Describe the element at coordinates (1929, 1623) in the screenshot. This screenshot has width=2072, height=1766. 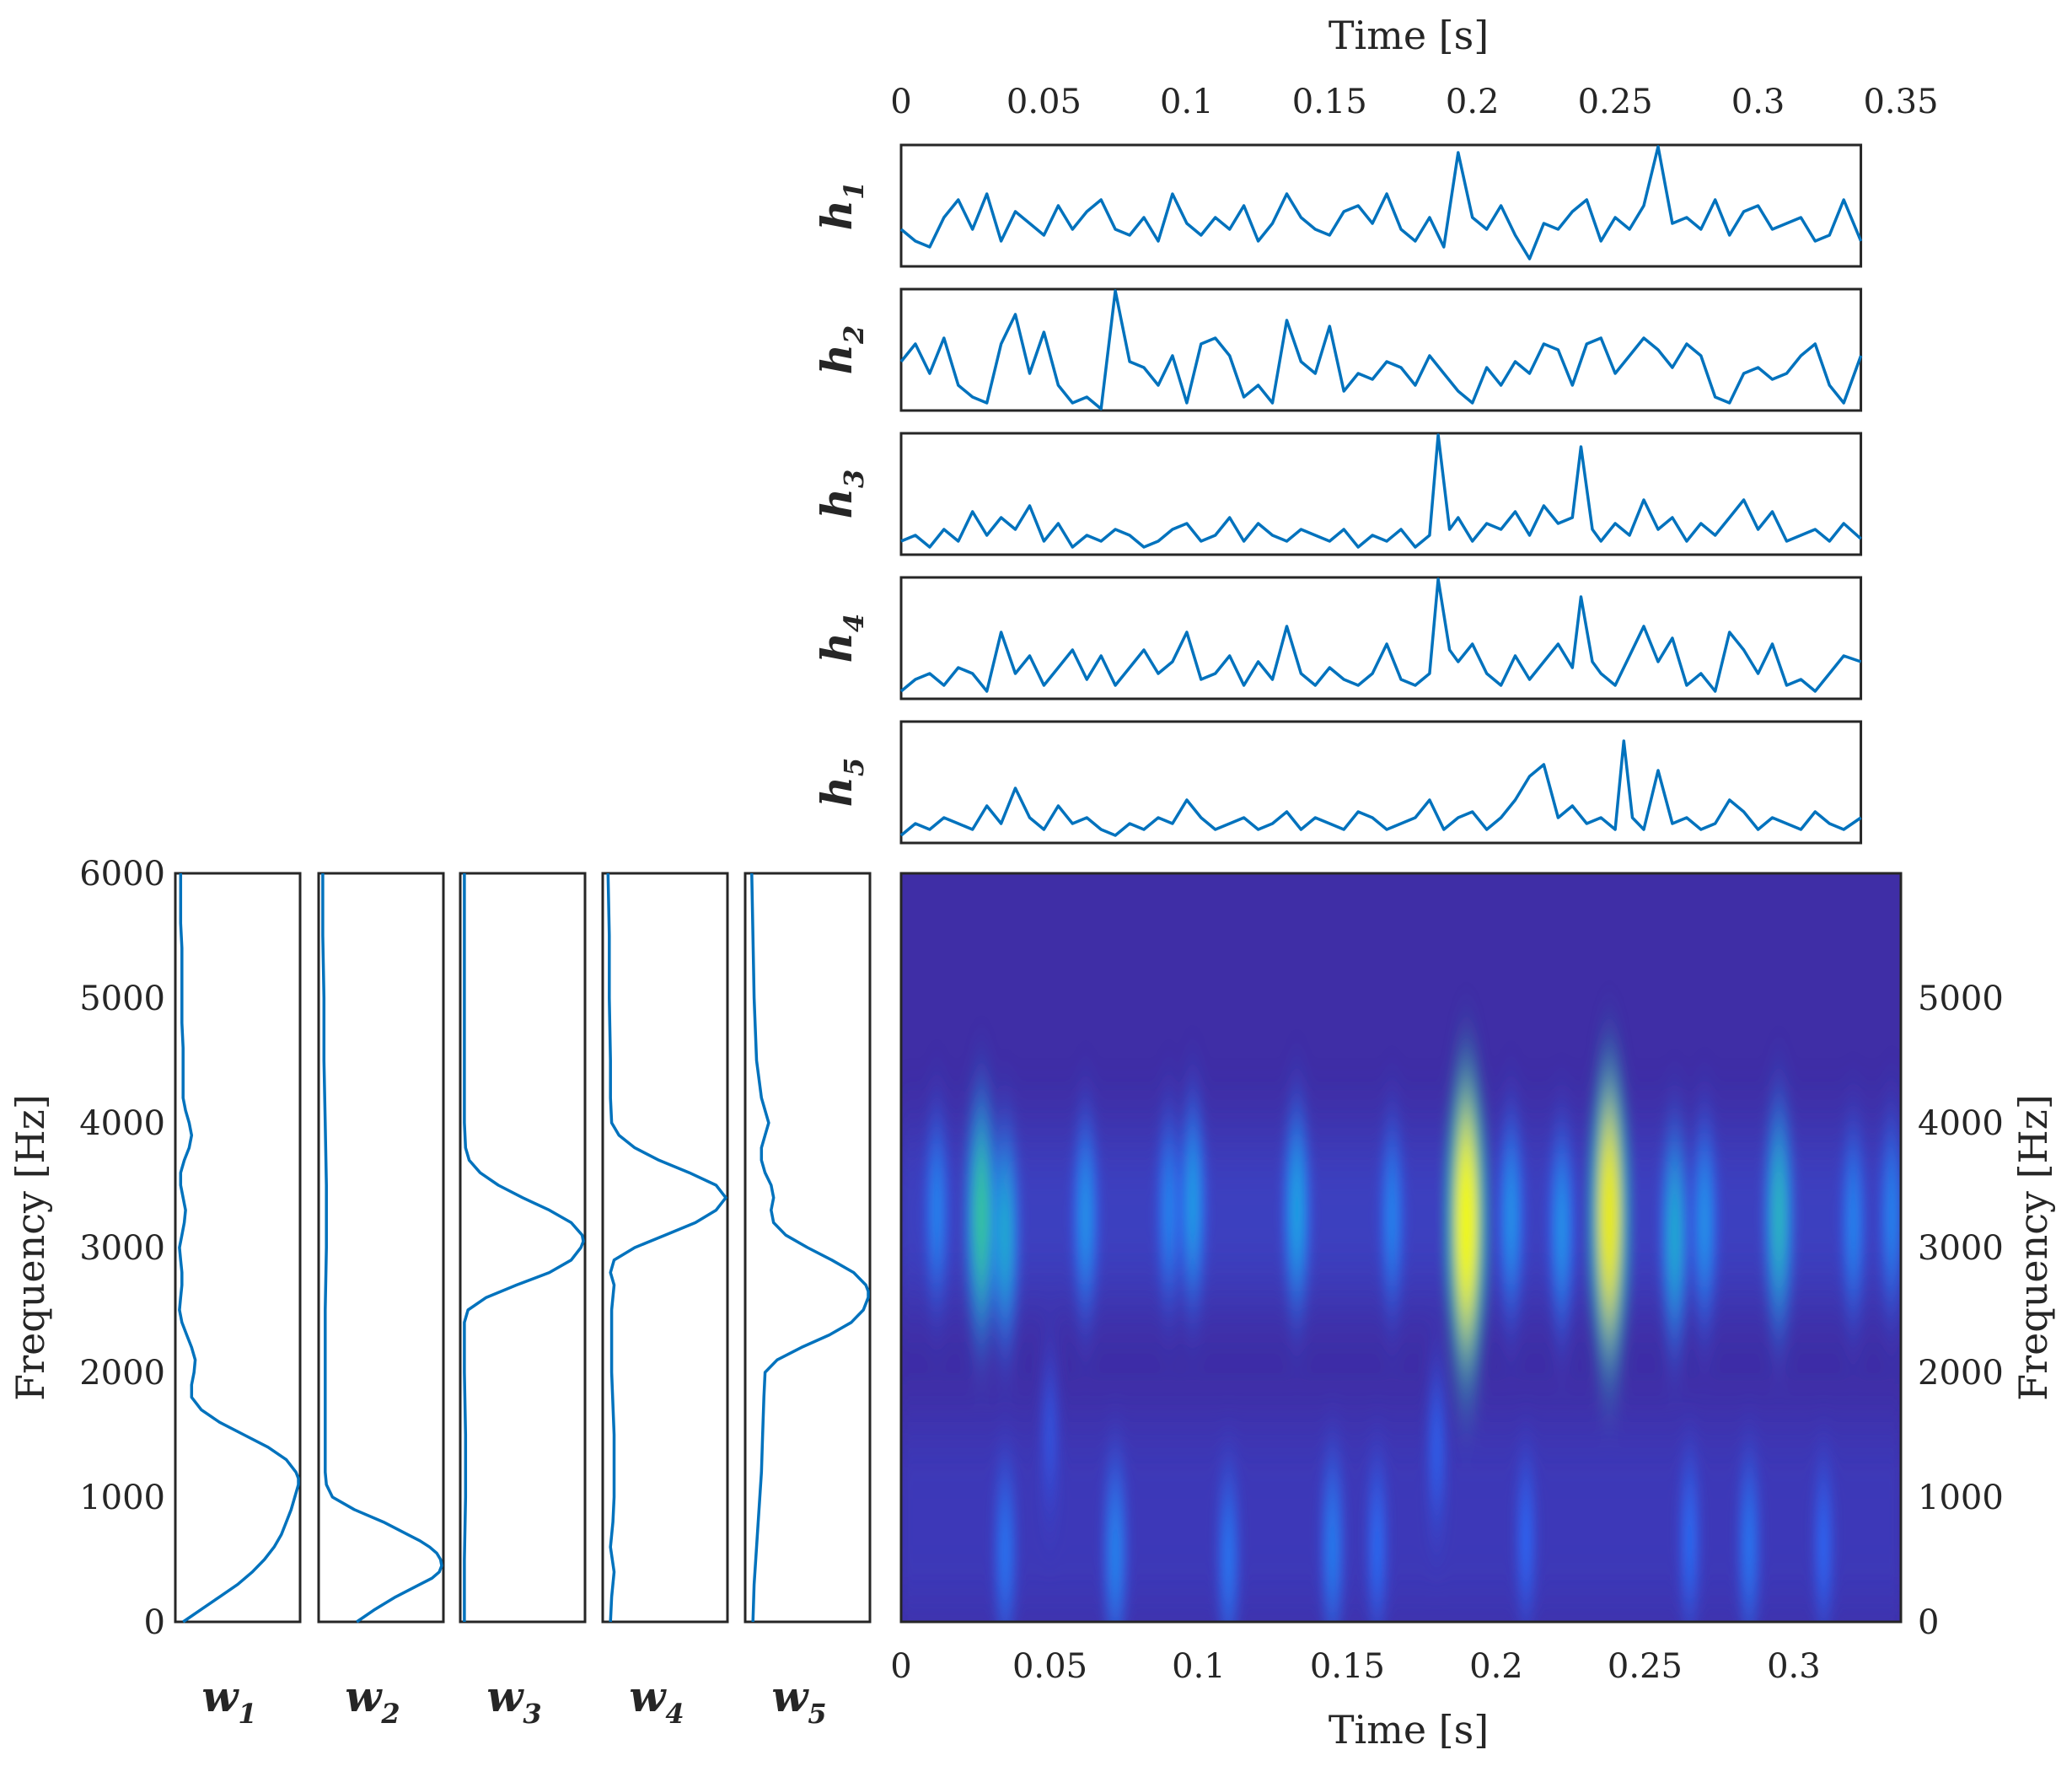
I see `spectrogram-frequency-tick-label: 0` at that location.